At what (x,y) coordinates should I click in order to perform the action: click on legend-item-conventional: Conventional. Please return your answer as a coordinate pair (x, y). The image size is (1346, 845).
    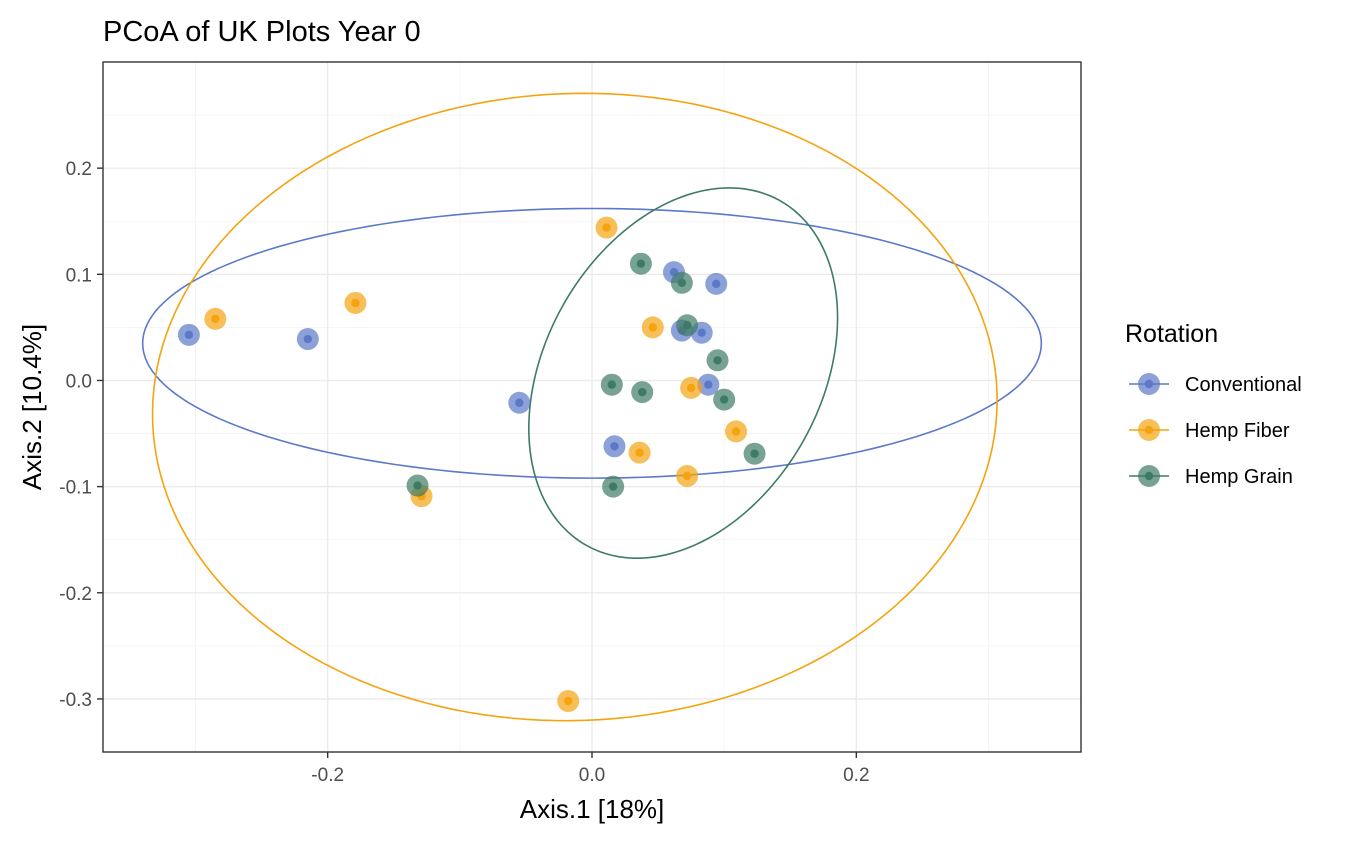
    Looking at the image, I should click on (1215, 384).